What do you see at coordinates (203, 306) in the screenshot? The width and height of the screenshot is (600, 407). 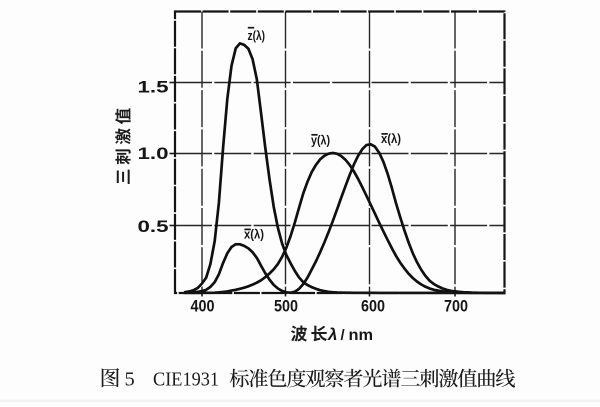 I see `svg-text: 400` at bounding box center [203, 306].